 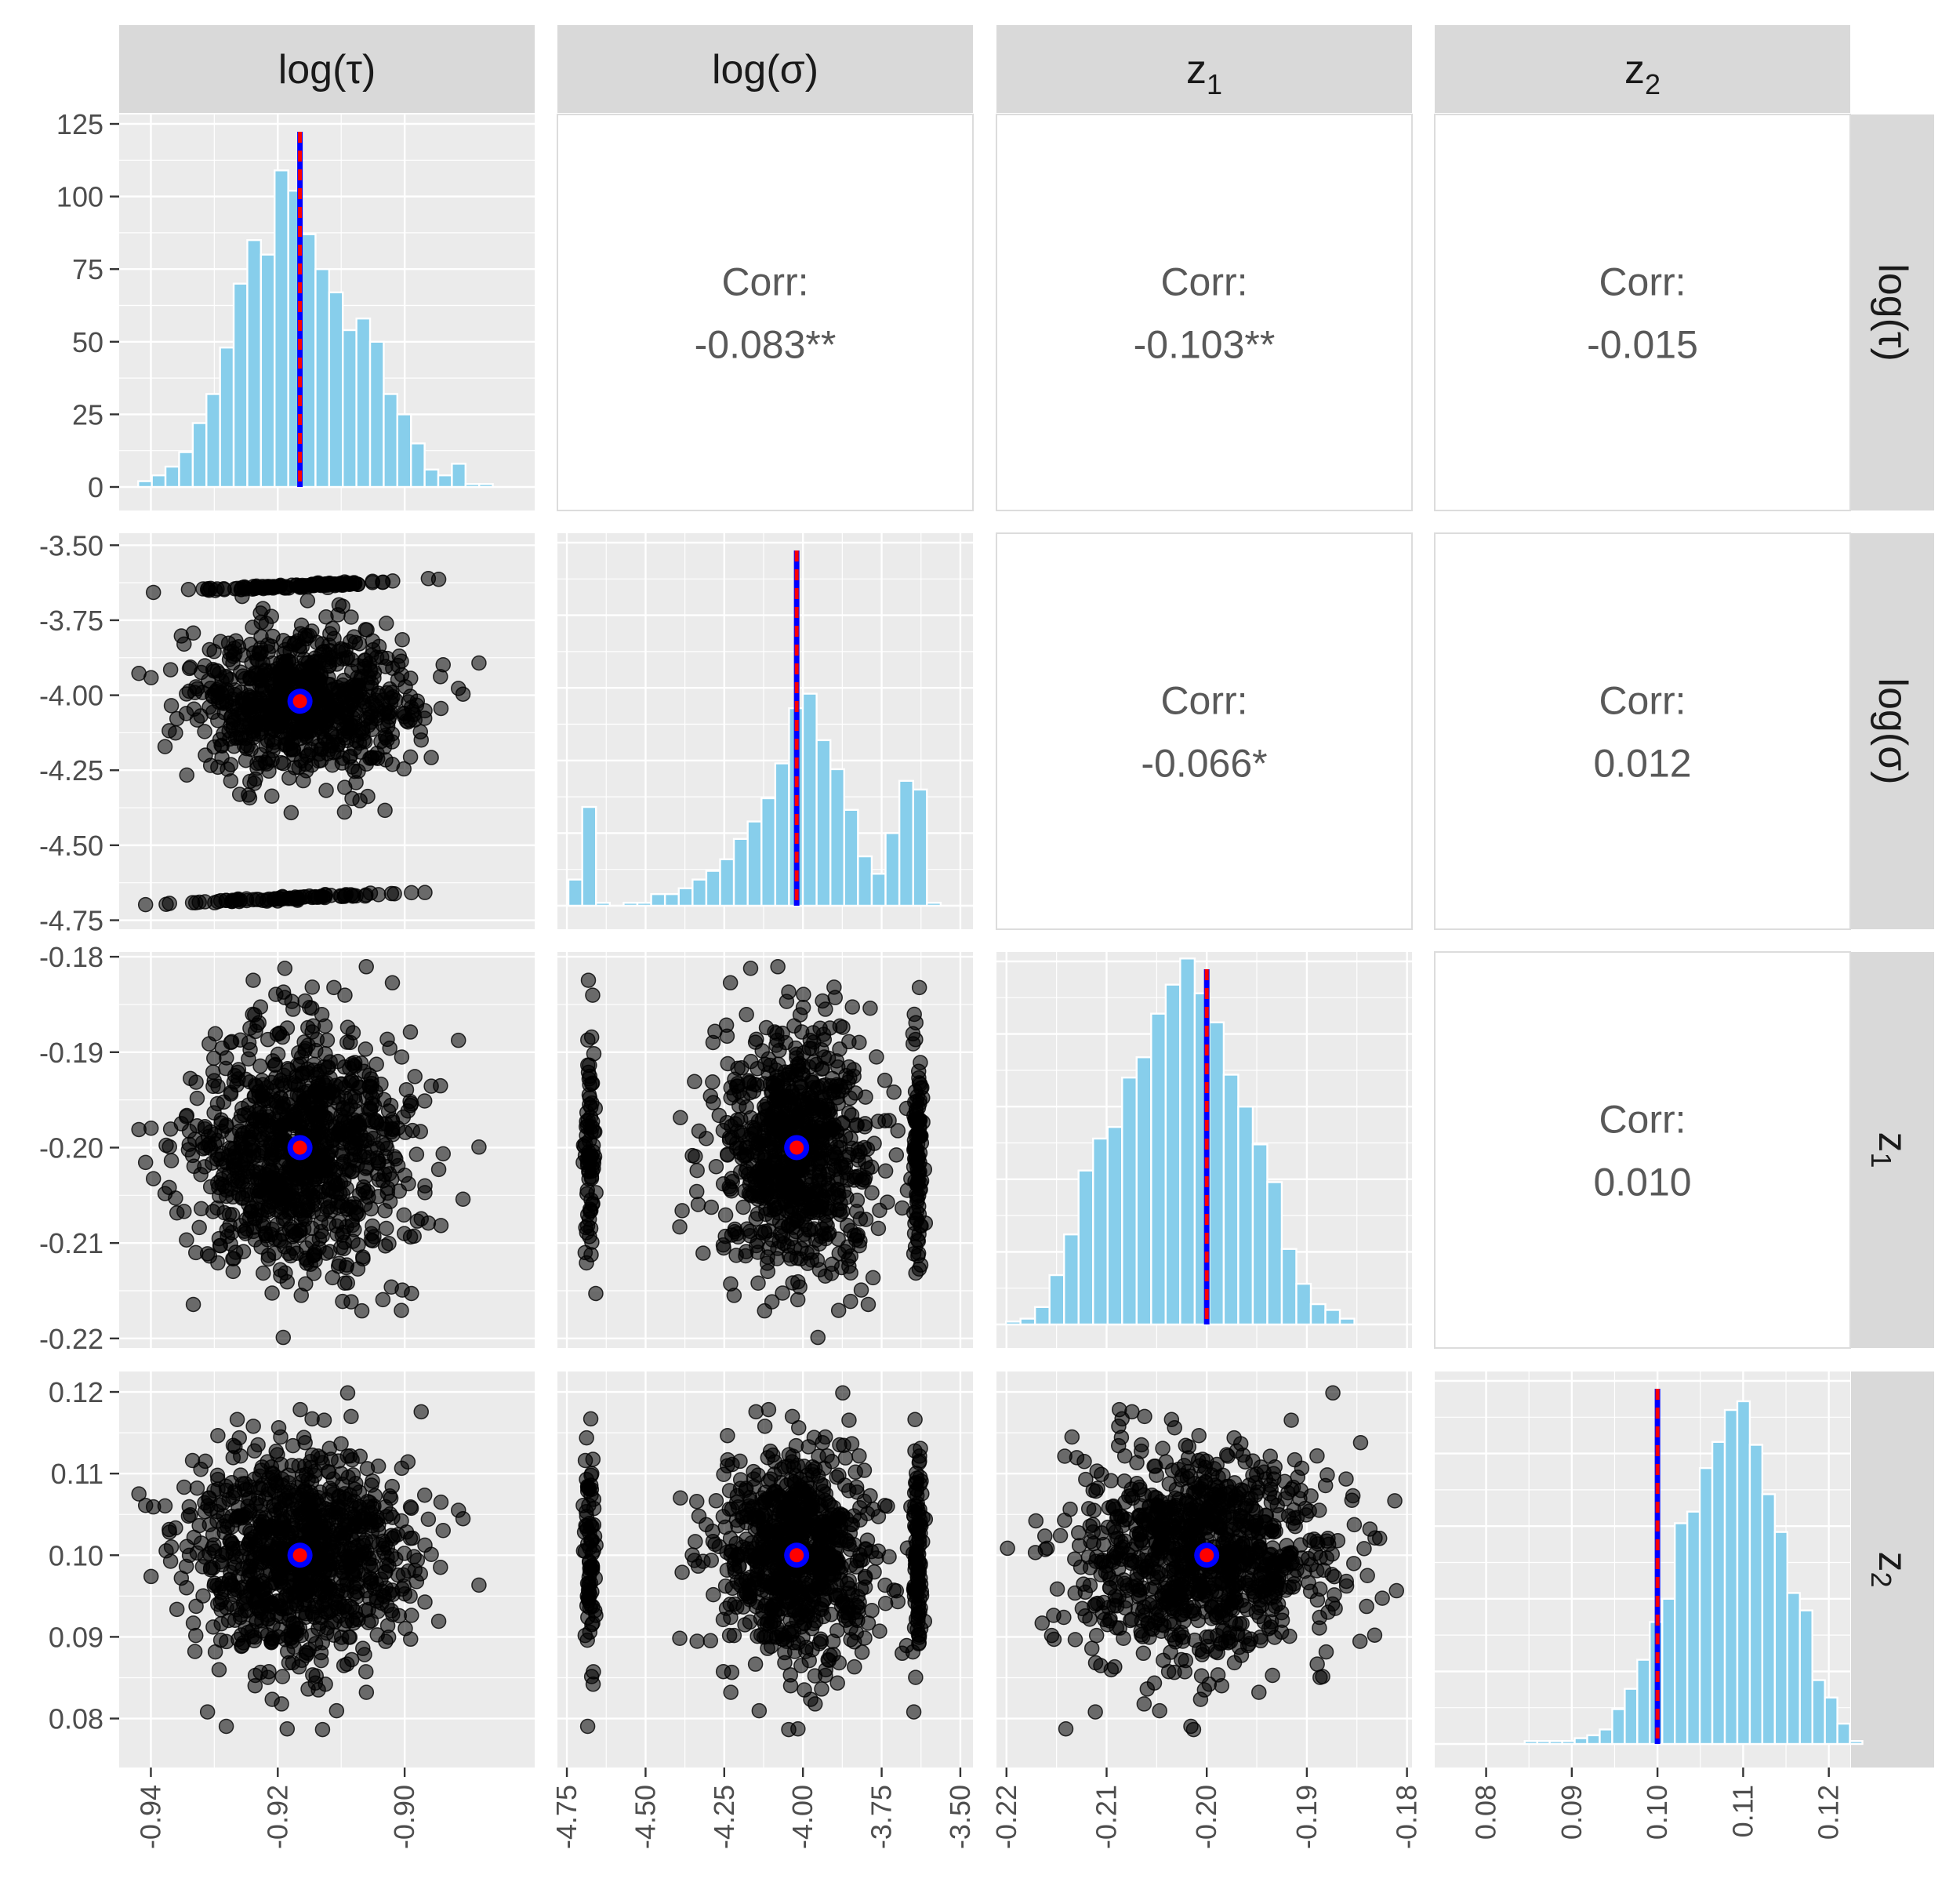 What do you see at coordinates (1891, 1150) in the screenshot?
I see `row-strip-label: z1` at bounding box center [1891, 1150].